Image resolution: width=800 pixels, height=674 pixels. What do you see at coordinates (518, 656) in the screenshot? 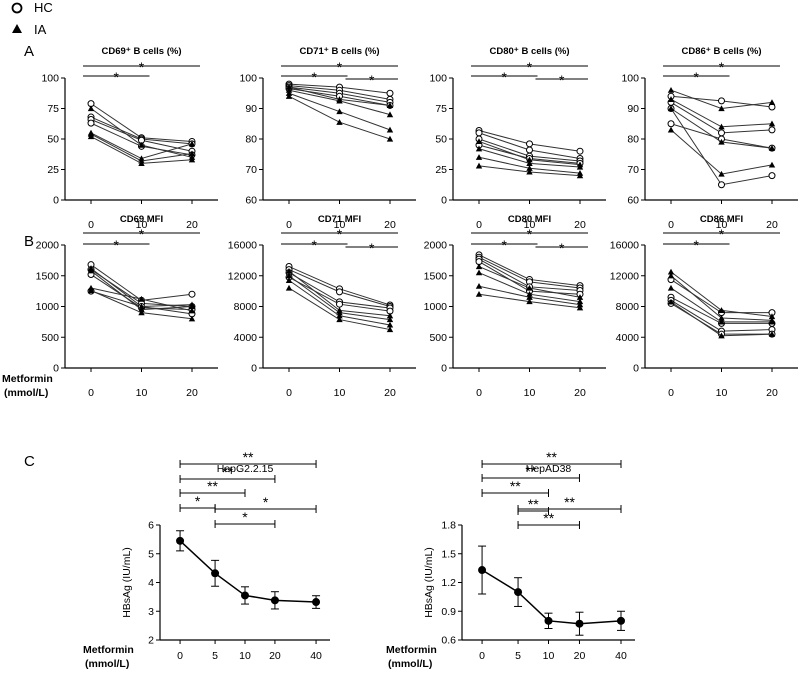
I see `x-tick-label: 5` at bounding box center [518, 656].